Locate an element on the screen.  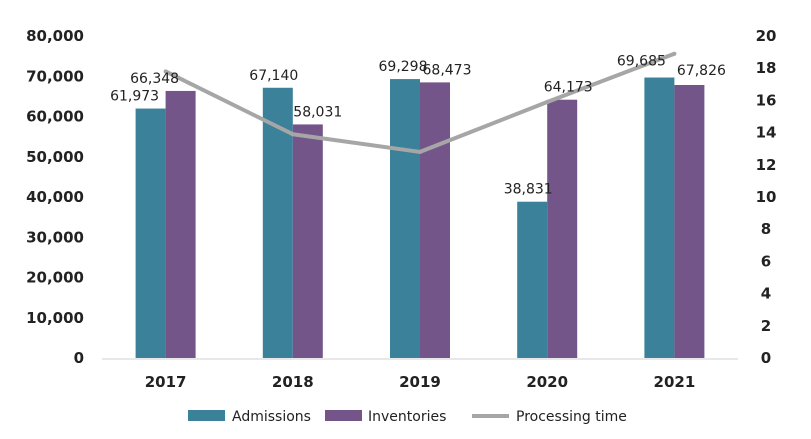
data-label-inventories-2017: 66,348 is located at coordinates (154, 79).